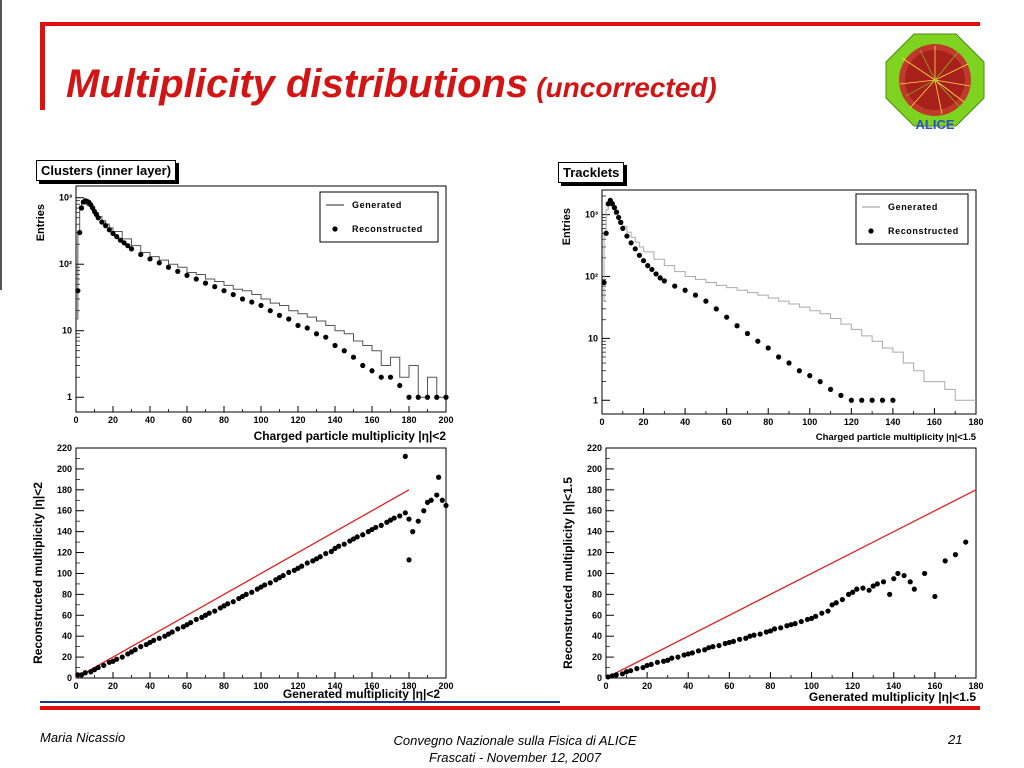 The image size is (1024, 768). I want to click on clusters_corr-xtick-label: 20, so click(113, 686).